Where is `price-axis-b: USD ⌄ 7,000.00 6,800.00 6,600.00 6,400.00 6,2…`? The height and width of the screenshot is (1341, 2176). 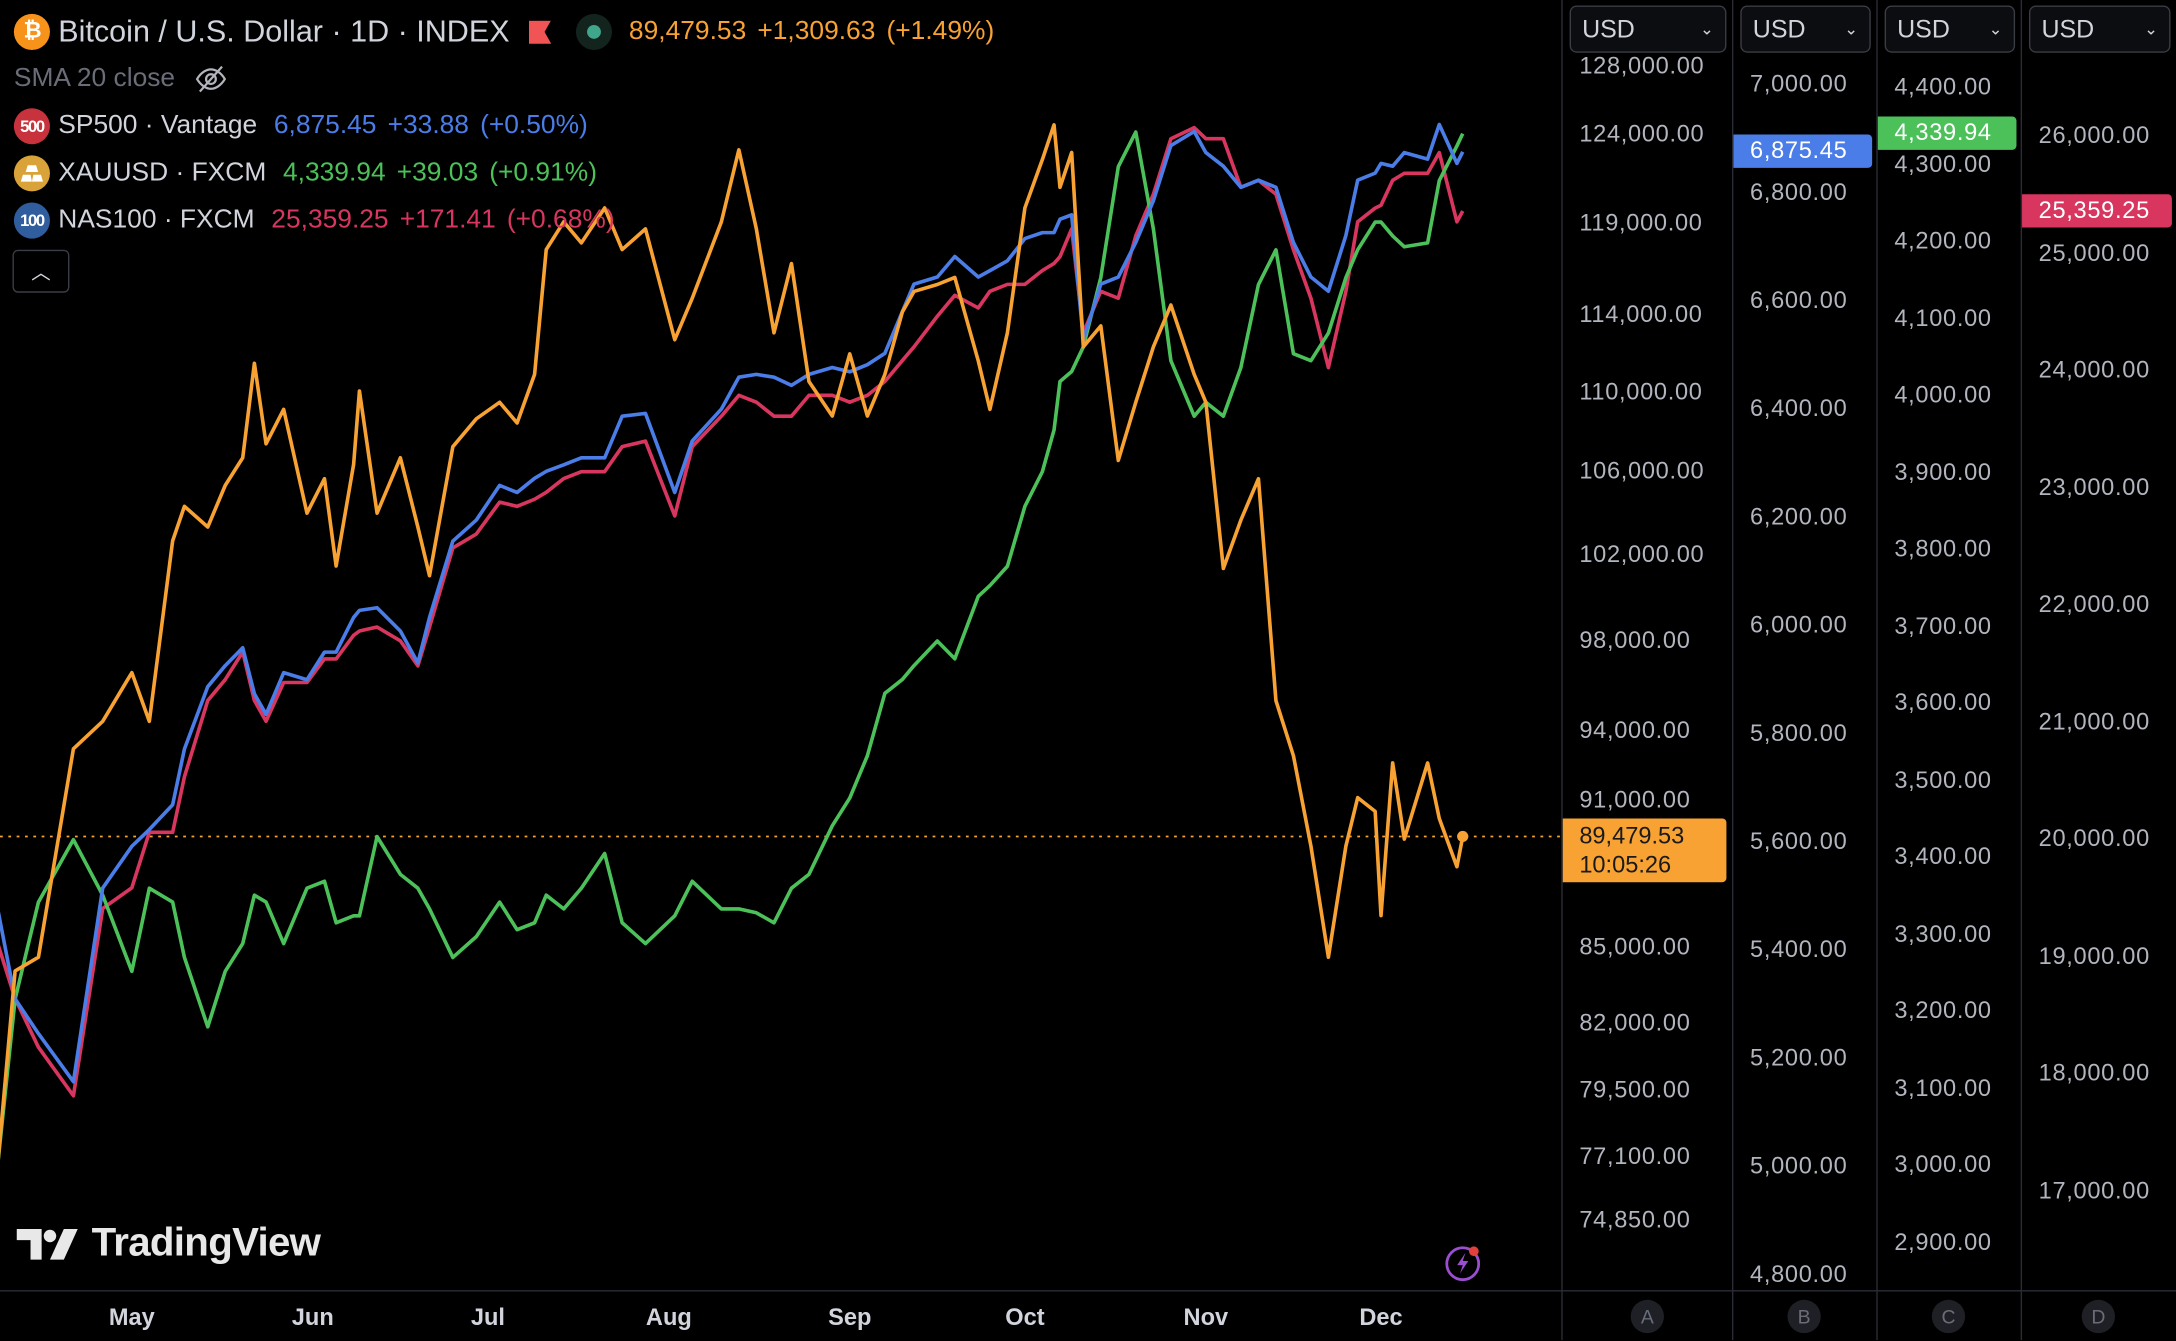
price-axis-b: USD ⌄ 7,000.00 6,800.00 6,600.00 6,400.00 6,2… is located at coordinates (1804, 645).